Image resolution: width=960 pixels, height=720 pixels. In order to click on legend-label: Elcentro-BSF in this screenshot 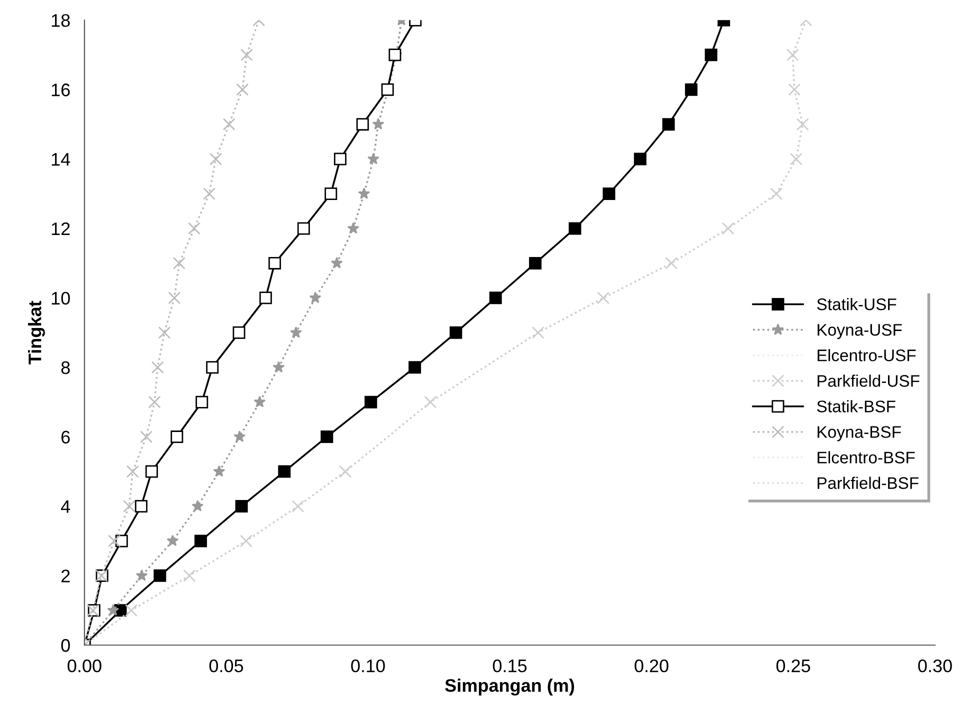, I will do `click(866, 457)`.